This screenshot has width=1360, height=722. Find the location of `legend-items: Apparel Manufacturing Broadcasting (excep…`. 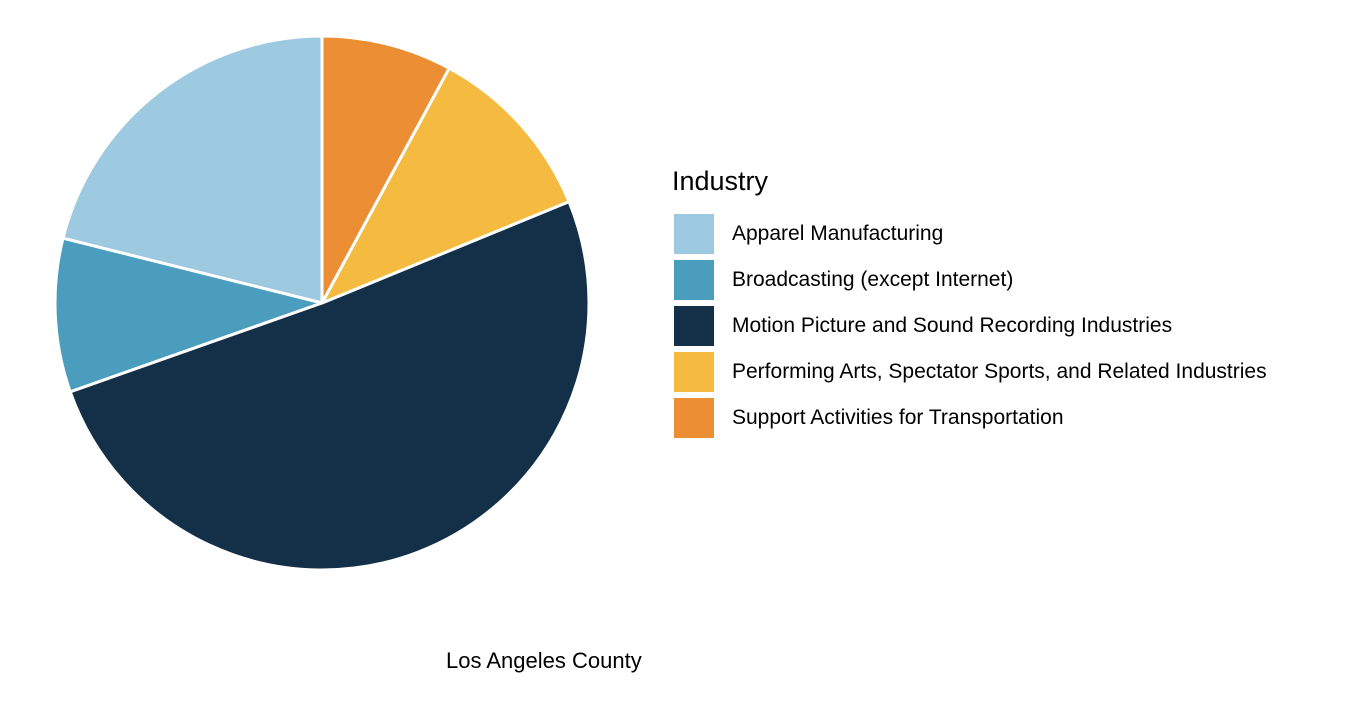

legend-items: Apparel Manufacturing Broadcasting (excep… is located at coordinates (969, 326).